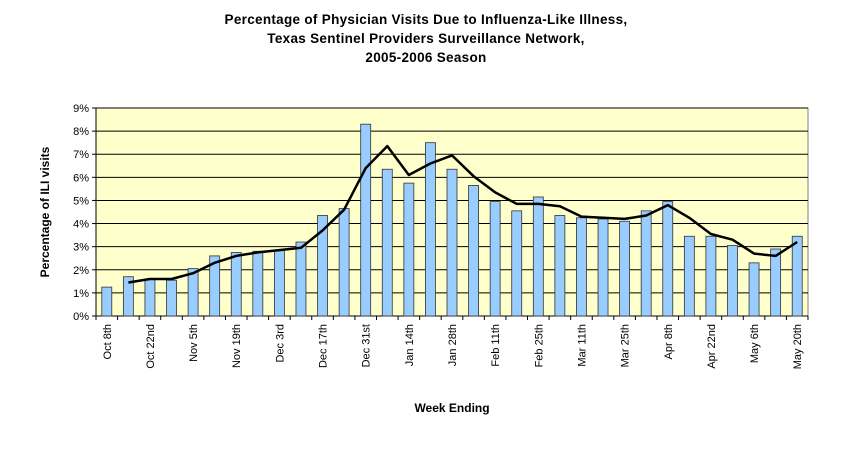 The height and width of the screenshot is (449, 852). Describe the element at coordinates (453, 345) in the screenshot. I see `x-tick-label: Jan 28th` at that location.